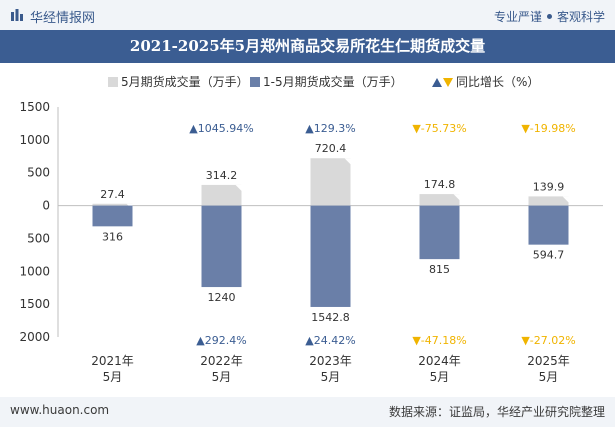 This screenshot has width=615, height=427. I want to click on legend: 5月期货成交量（万手） 1-5月期货成交量（万手） 同比增长（%）, so click(323, 81).